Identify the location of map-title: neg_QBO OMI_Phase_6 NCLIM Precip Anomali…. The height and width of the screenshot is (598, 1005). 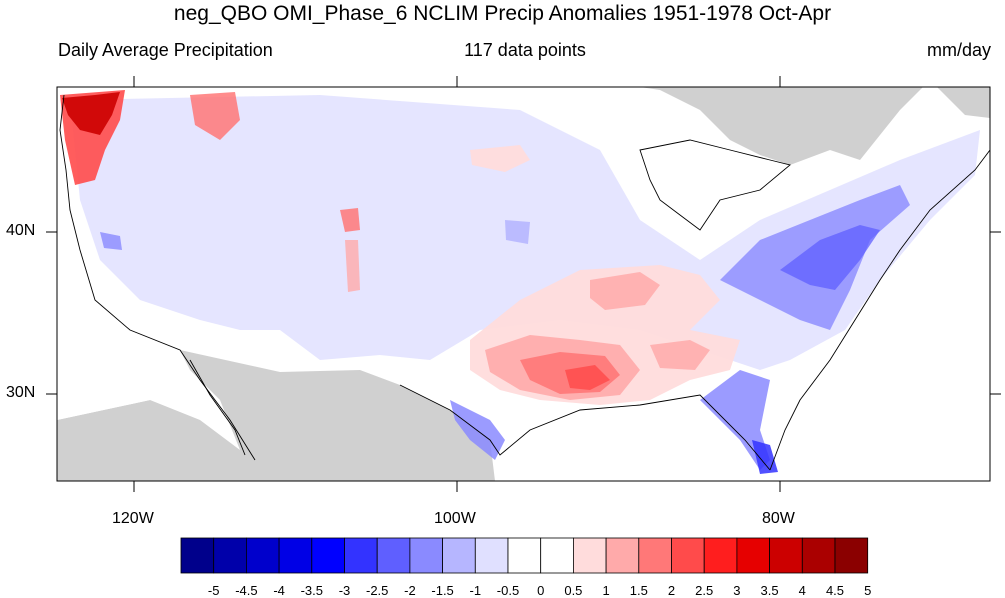
(502, 13).